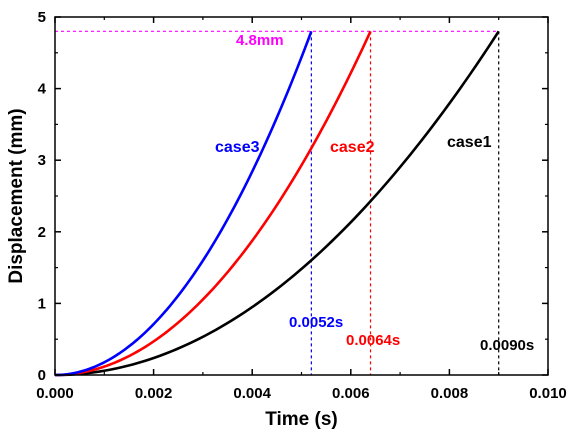  What do you see at coordinates (252, 393) in the screenshot?
I see `x-tick-label: 0.004` at bounding box center [252, 393].